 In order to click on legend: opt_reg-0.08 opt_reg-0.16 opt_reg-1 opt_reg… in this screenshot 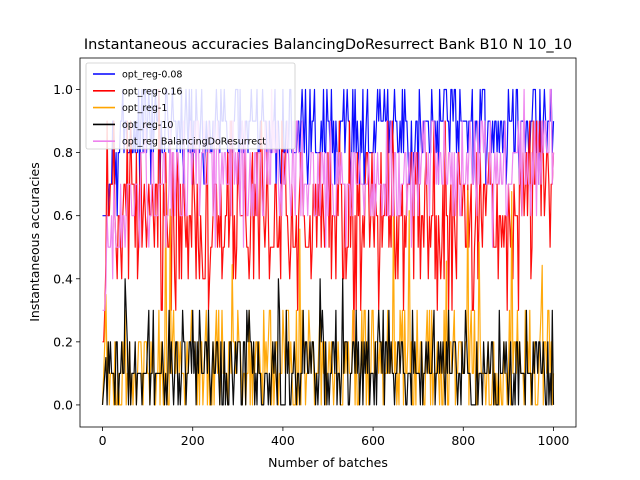, I will do `click(190, 106)`.